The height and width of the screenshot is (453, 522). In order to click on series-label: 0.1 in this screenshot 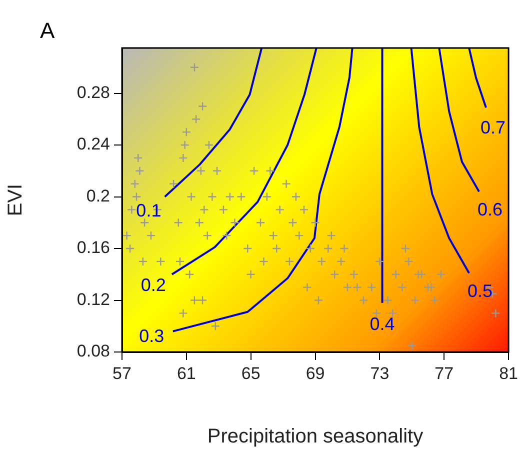, I will do `click(149, 210)`.